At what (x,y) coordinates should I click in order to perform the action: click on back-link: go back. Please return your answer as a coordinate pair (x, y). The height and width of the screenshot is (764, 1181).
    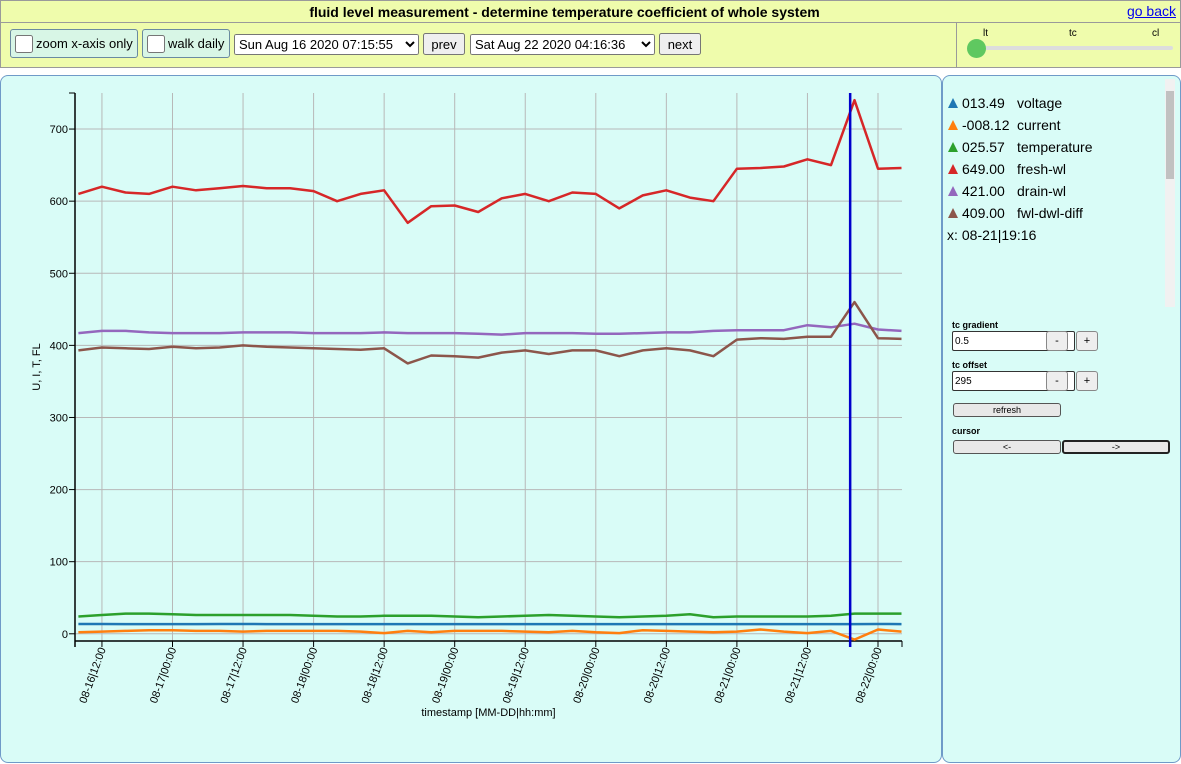
    Looking at the image, I should click on (1151, 11).